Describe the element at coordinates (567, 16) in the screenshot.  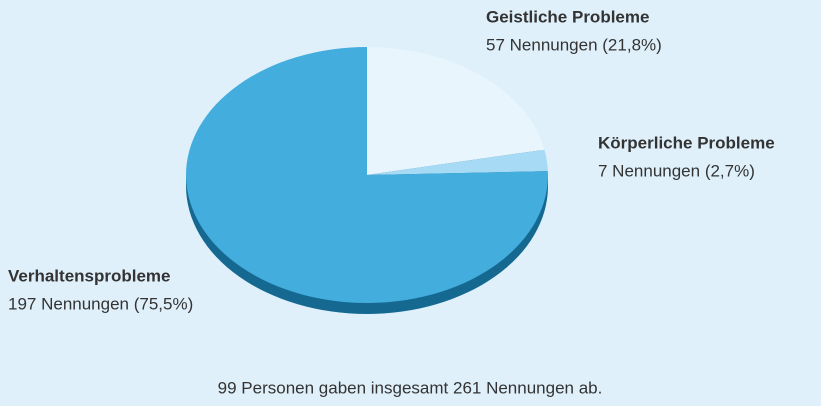
I see `slice-name: Geistliche Probleme` at that location.